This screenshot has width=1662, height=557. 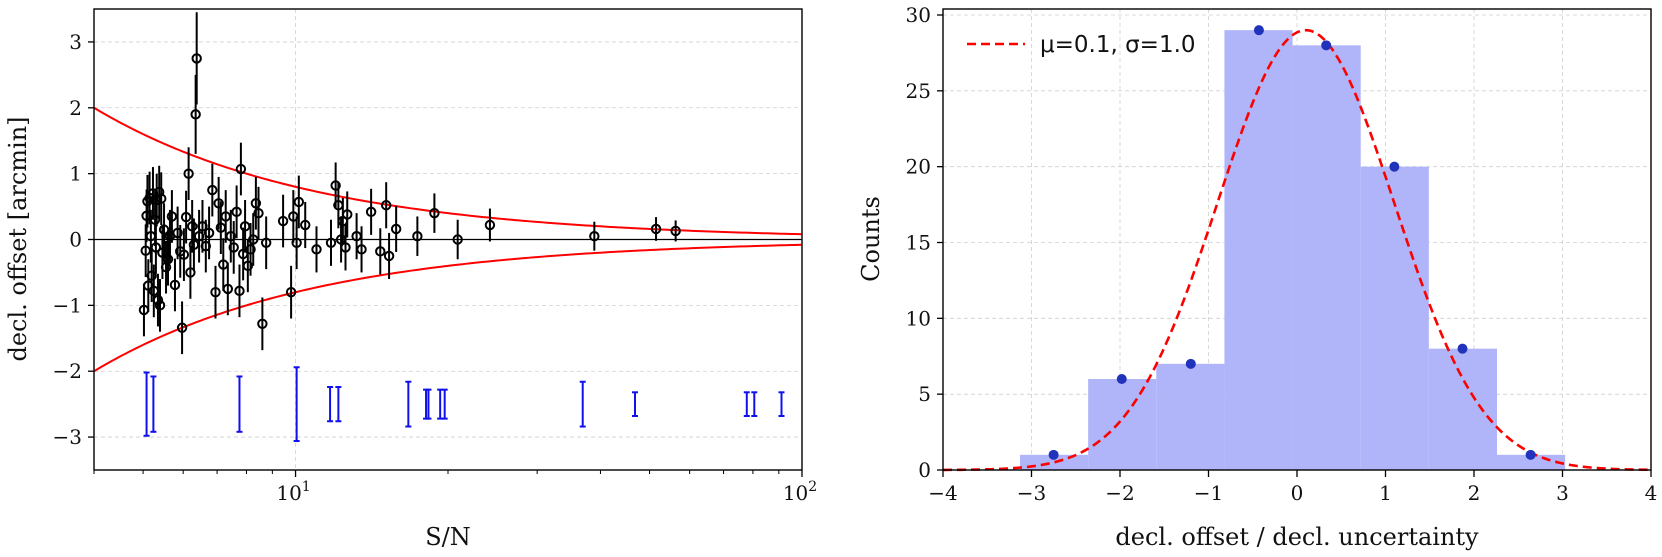 What do you see at coordinates (448, 171) in the screenshot?
I see `envelope-upper-curve` at bounding box center [448, 171].